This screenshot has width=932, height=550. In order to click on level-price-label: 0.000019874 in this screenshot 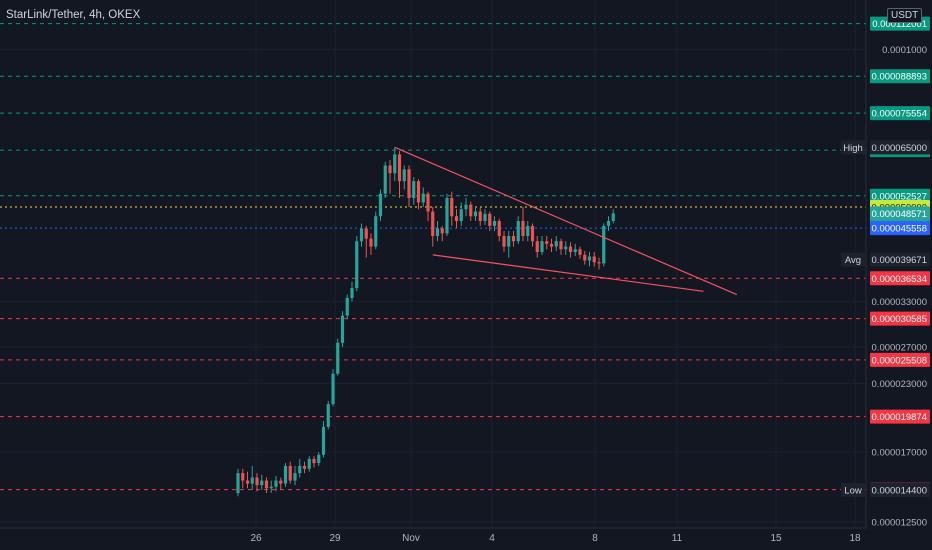, I will do `click(899, 417)`.